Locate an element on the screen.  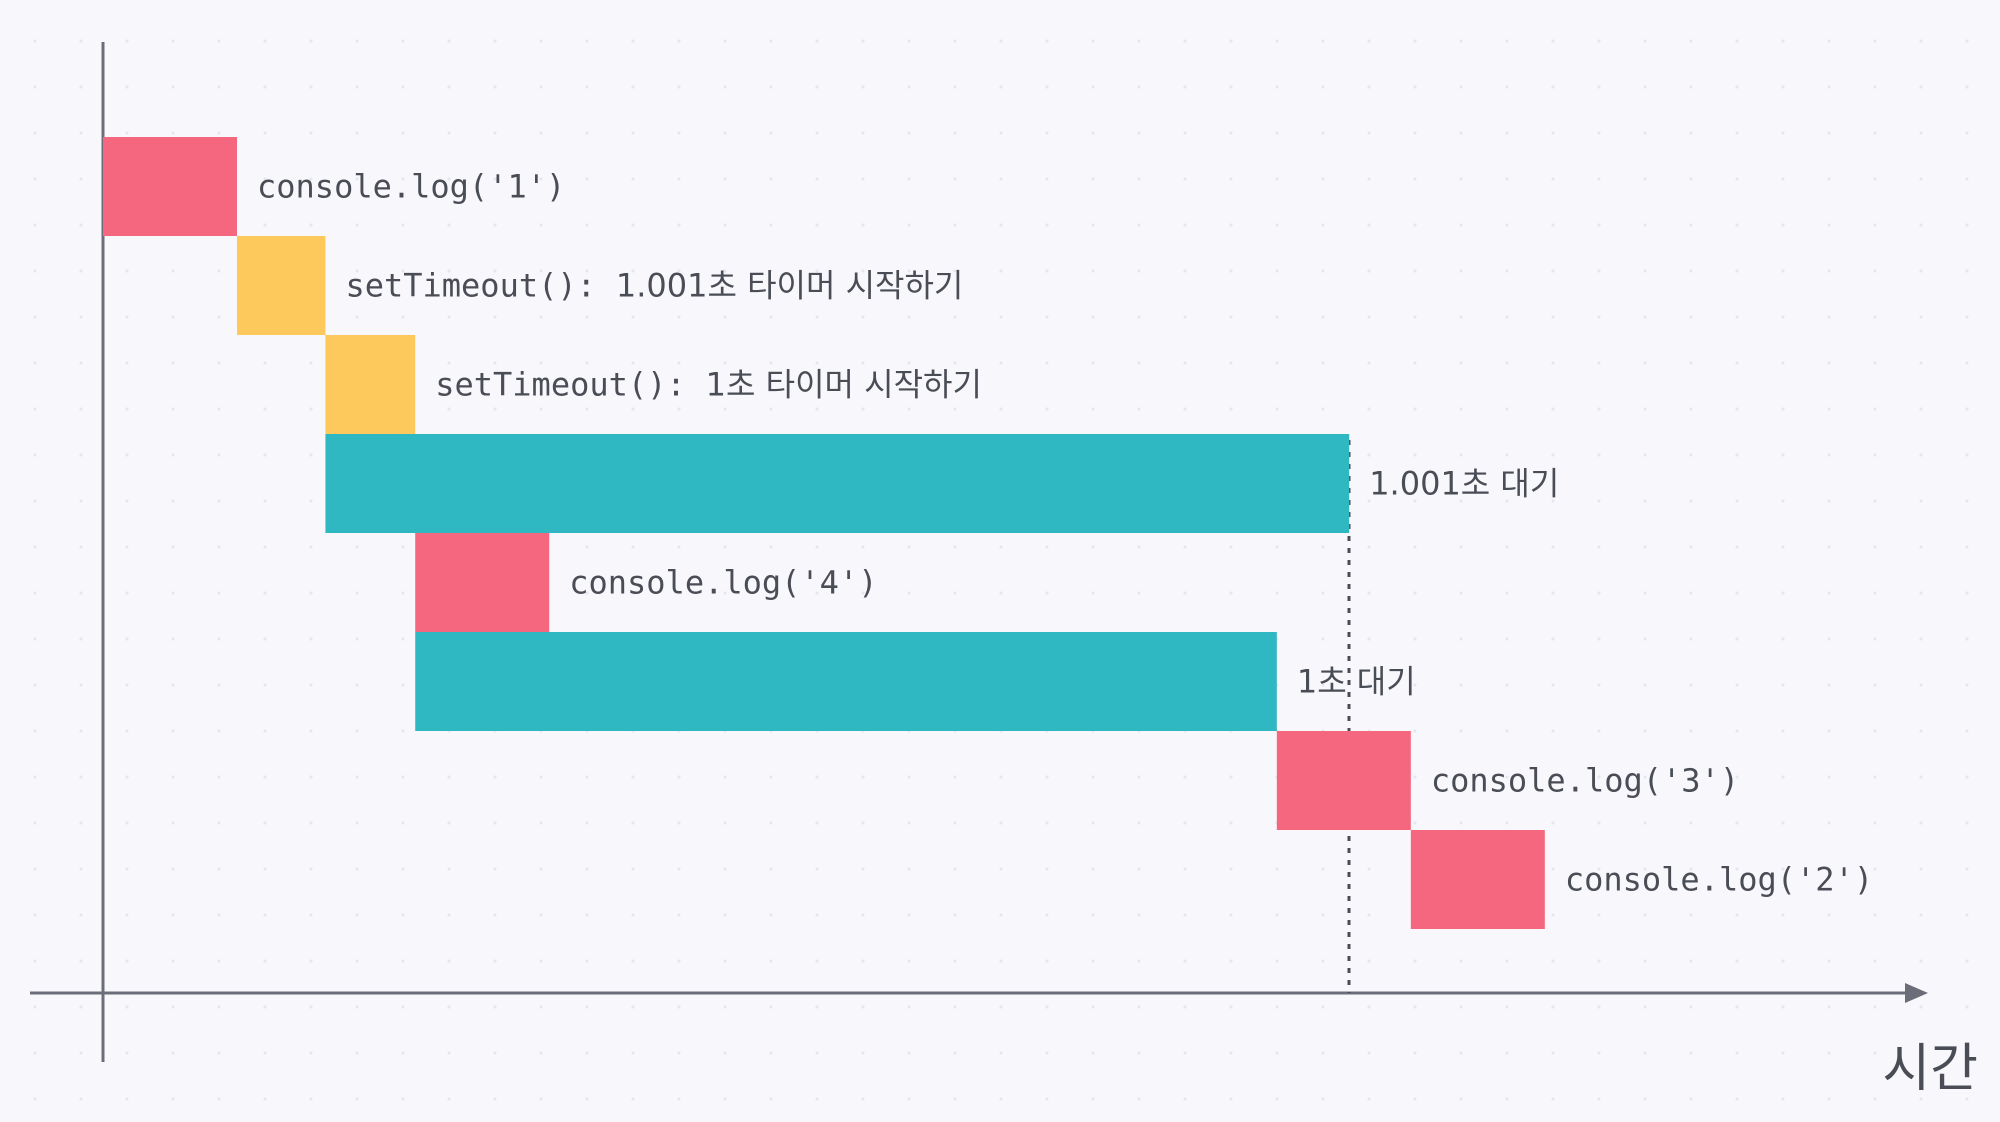
row-code-label-1: console.log('1') is located at coordinates (411, 187).